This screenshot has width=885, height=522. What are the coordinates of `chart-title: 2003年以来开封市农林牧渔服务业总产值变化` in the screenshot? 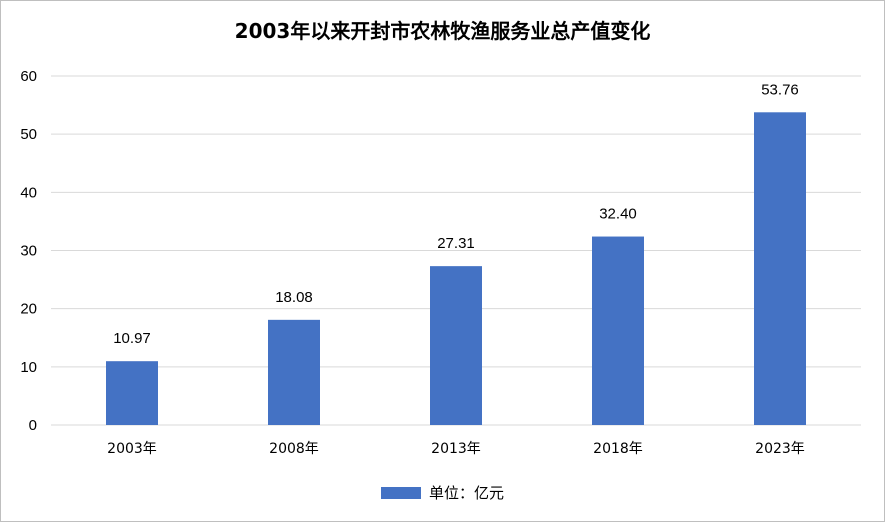 It's located at (442, 31).